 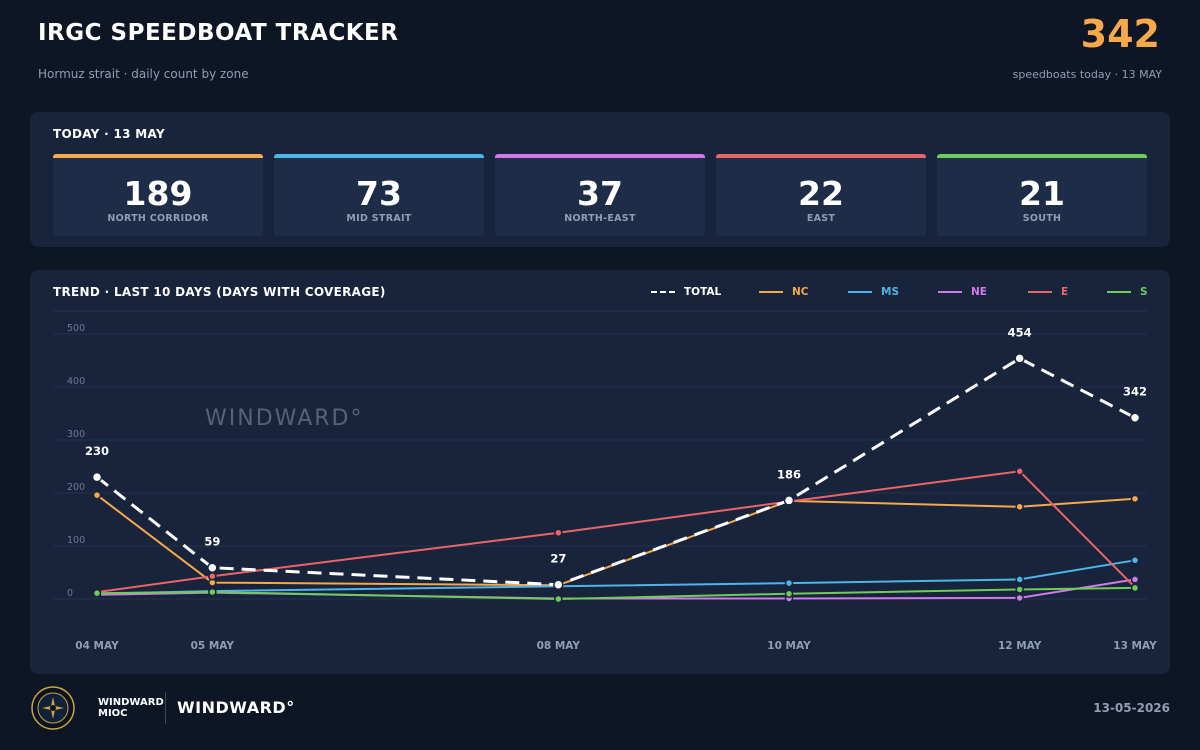 What do you see at coordinates (218, 33) in the screenshot?
I see `page-title: IRGC SPEEDBOAT TRACKER` at bounding box center [218, 33].